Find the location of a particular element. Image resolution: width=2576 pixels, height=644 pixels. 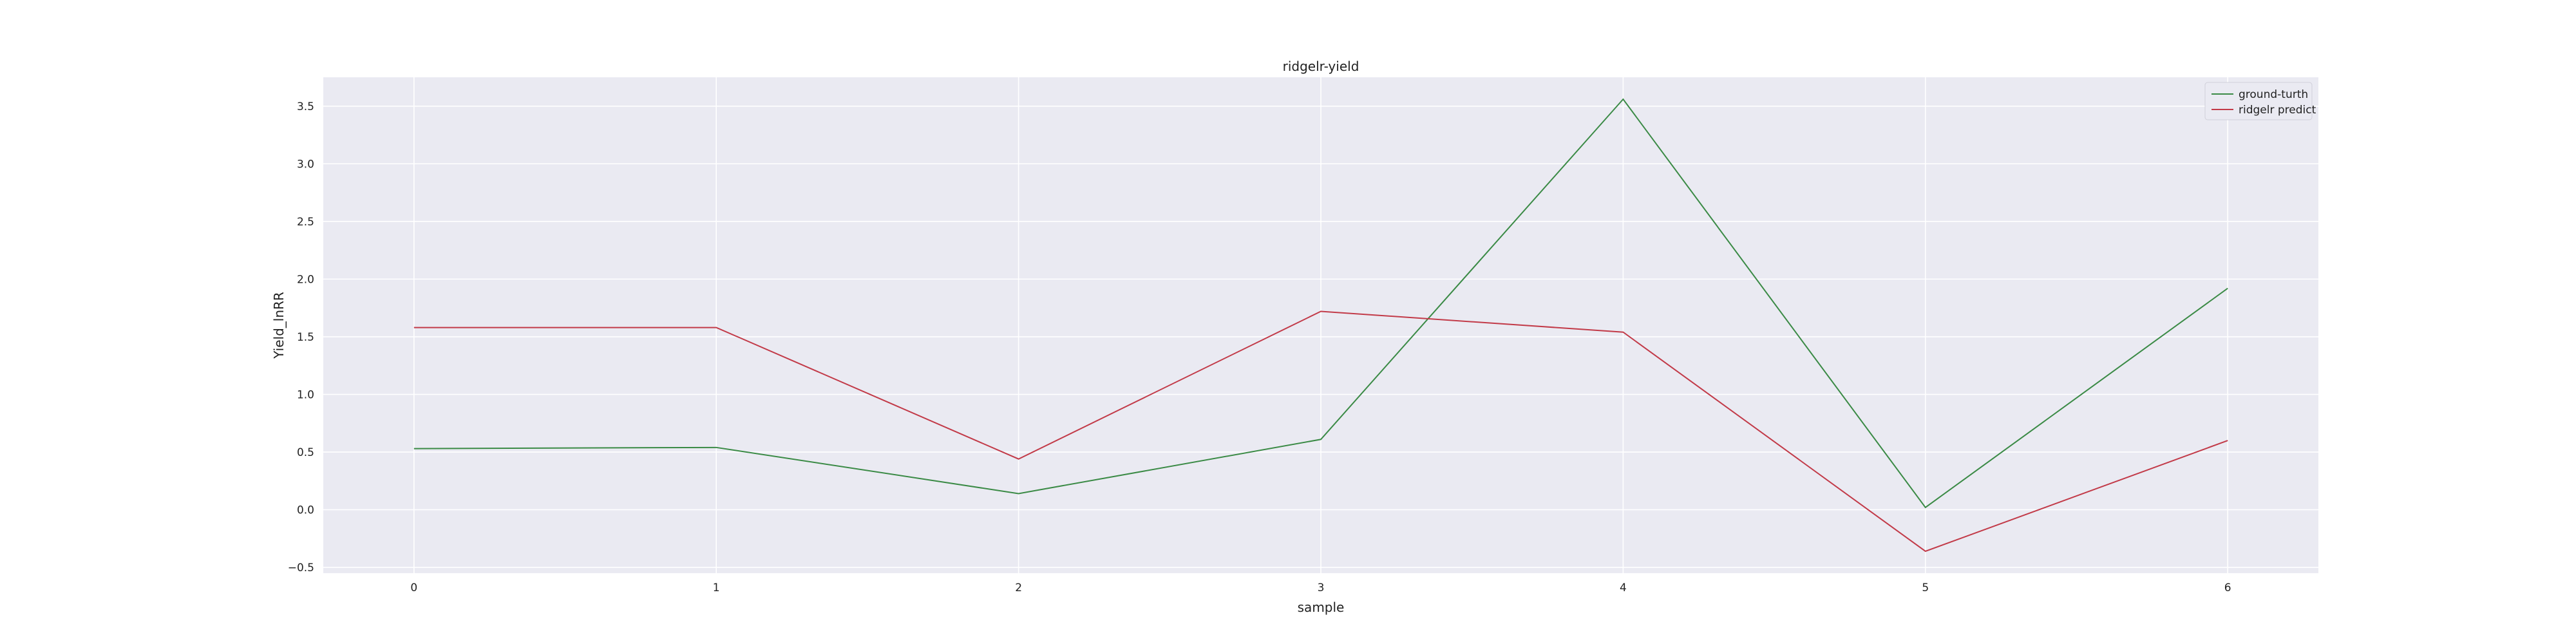

x-tick-label: 2 is located at coordinates (1018, 588).